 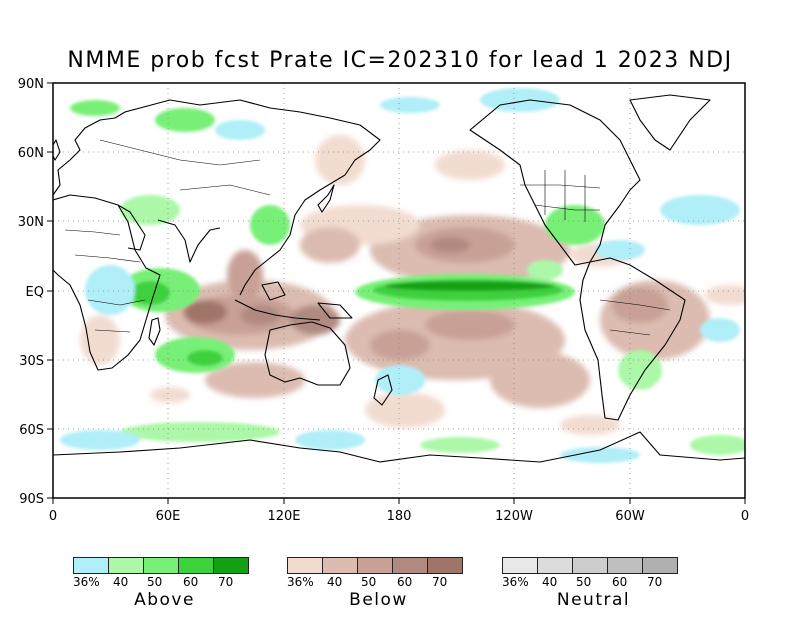 I want to click on lat-label-90n: 90N, so click(x=31, y=84).